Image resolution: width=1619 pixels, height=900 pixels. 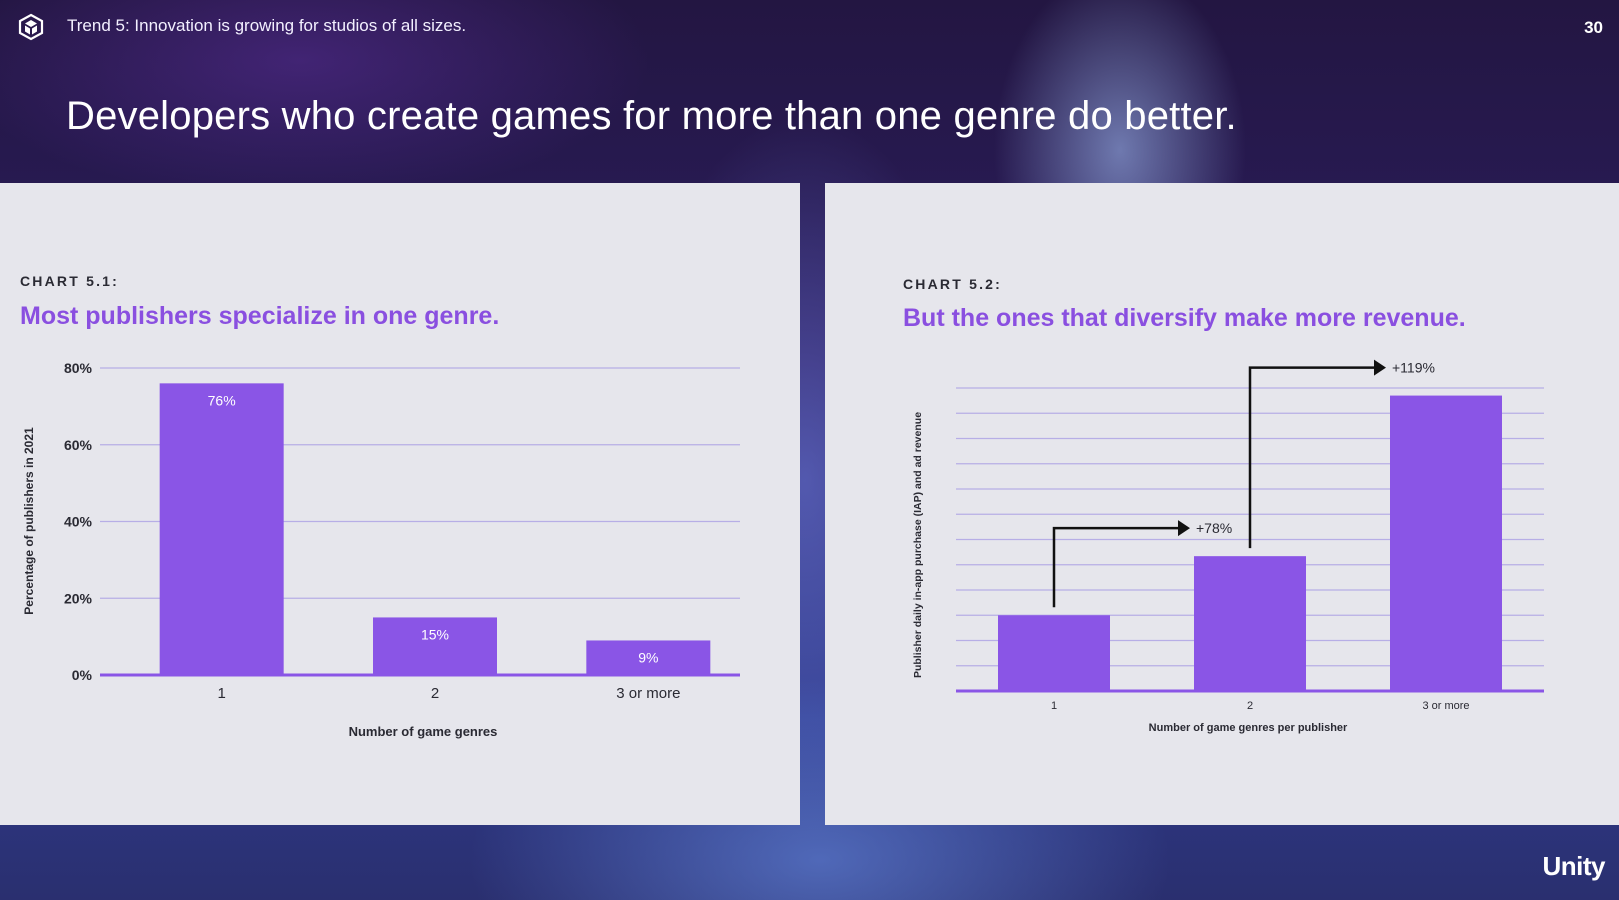 What do you see at coordinates (82, 675) in the screenshot?
I see `y-tick-label: 0%` at bounding box center [82, 675].